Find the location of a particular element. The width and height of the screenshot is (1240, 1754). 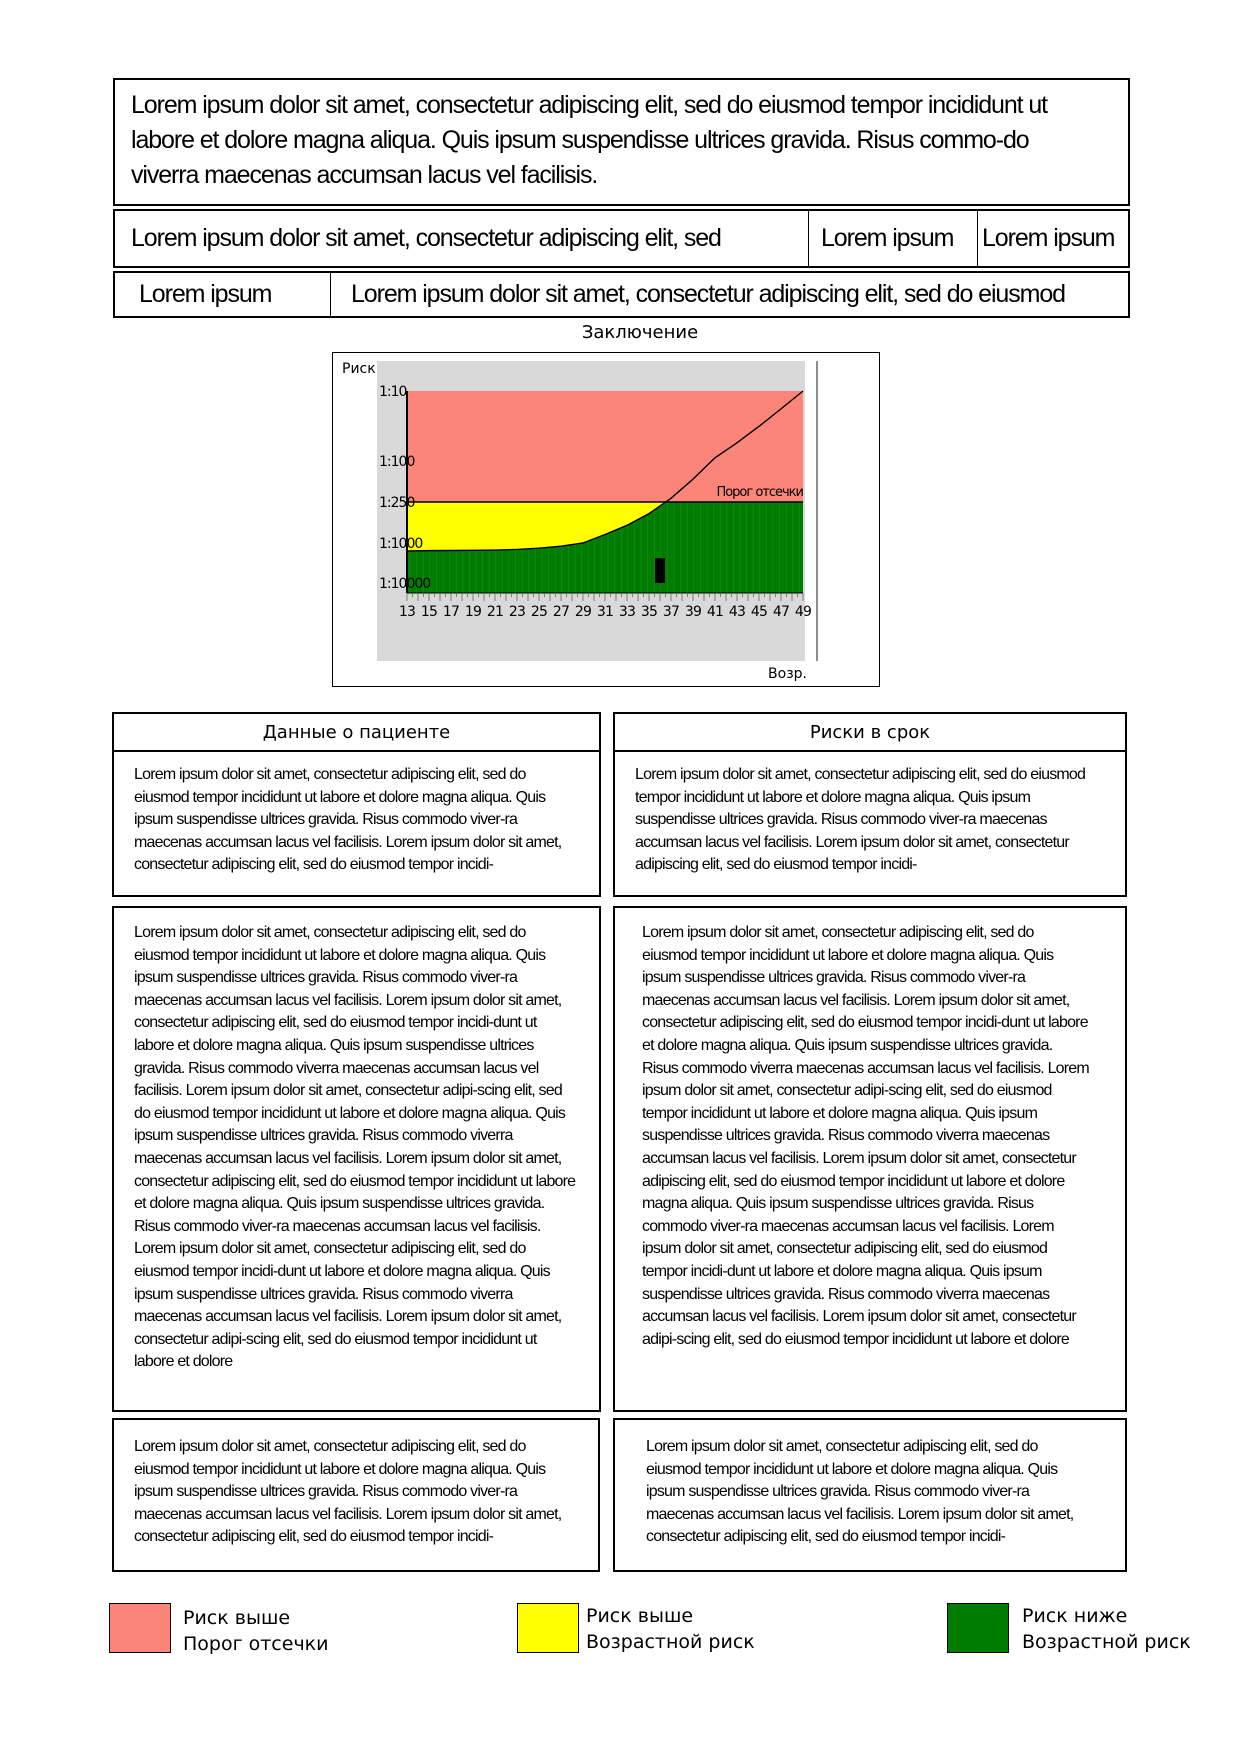

header-row-3-cell-1: Lorem ipsum is located at coordinates (206, 294).